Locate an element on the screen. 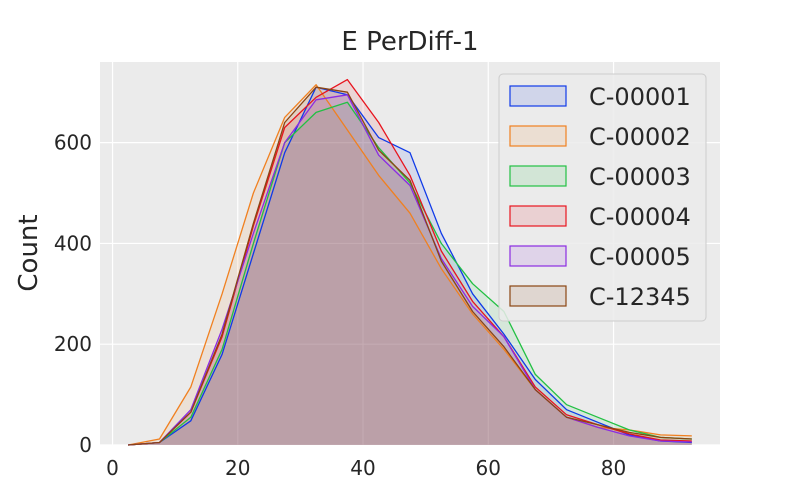  legend-item: C-00002 is located at coordinates (600, 137).